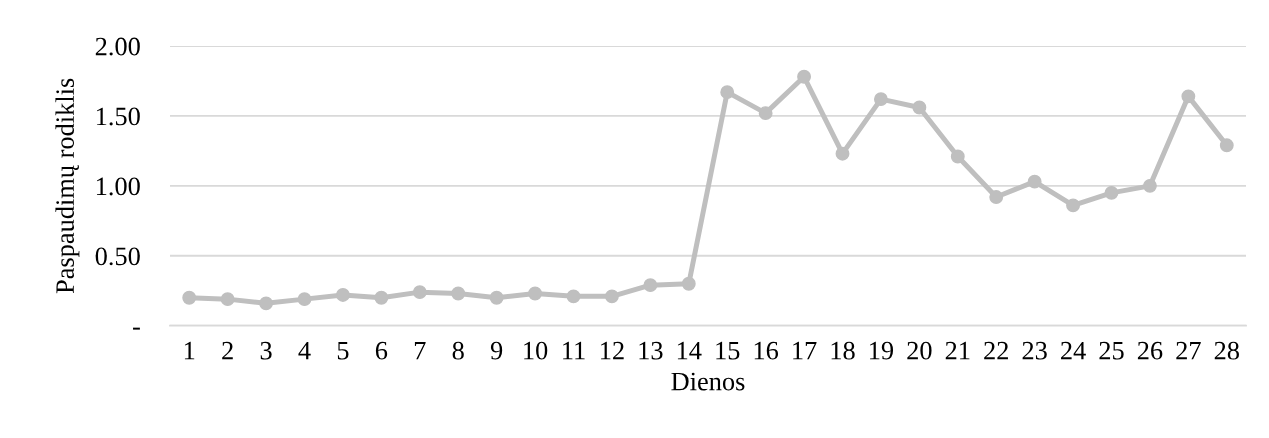 This screenshot has width=1269, height=438. I want to click on y-axis-title: Paspaudimų rodiklis, so click(67, 186).